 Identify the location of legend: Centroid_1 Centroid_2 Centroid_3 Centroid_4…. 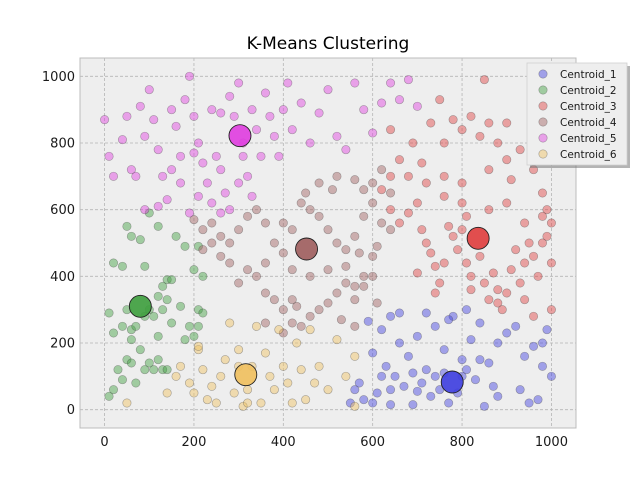
(578, 115).